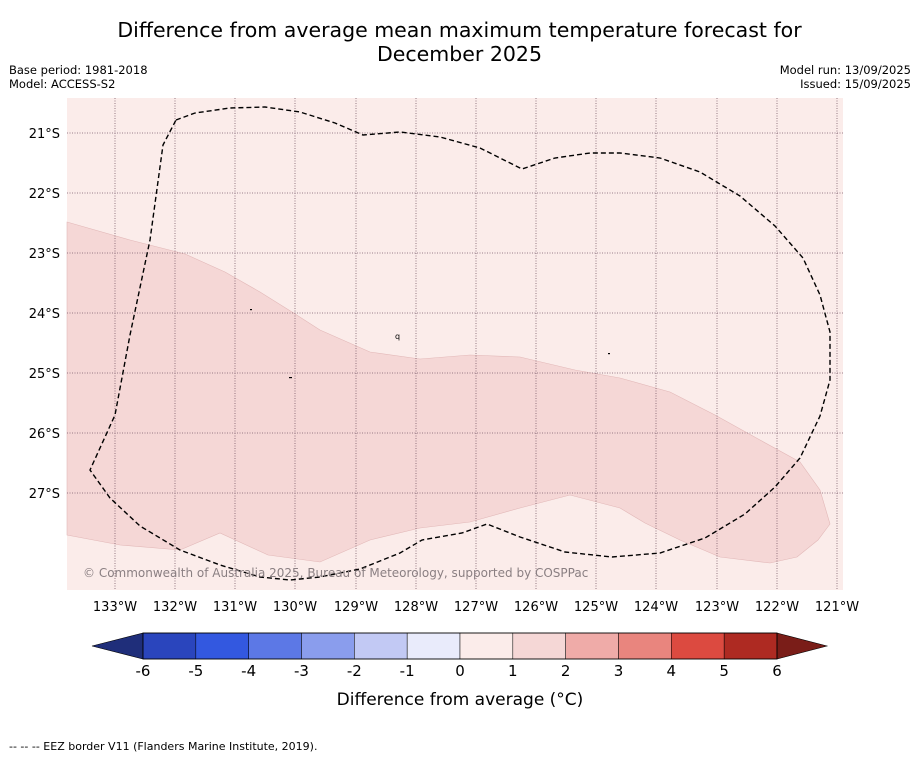  I want to click on colorbar-tick-label: 2, so click(566, 671).